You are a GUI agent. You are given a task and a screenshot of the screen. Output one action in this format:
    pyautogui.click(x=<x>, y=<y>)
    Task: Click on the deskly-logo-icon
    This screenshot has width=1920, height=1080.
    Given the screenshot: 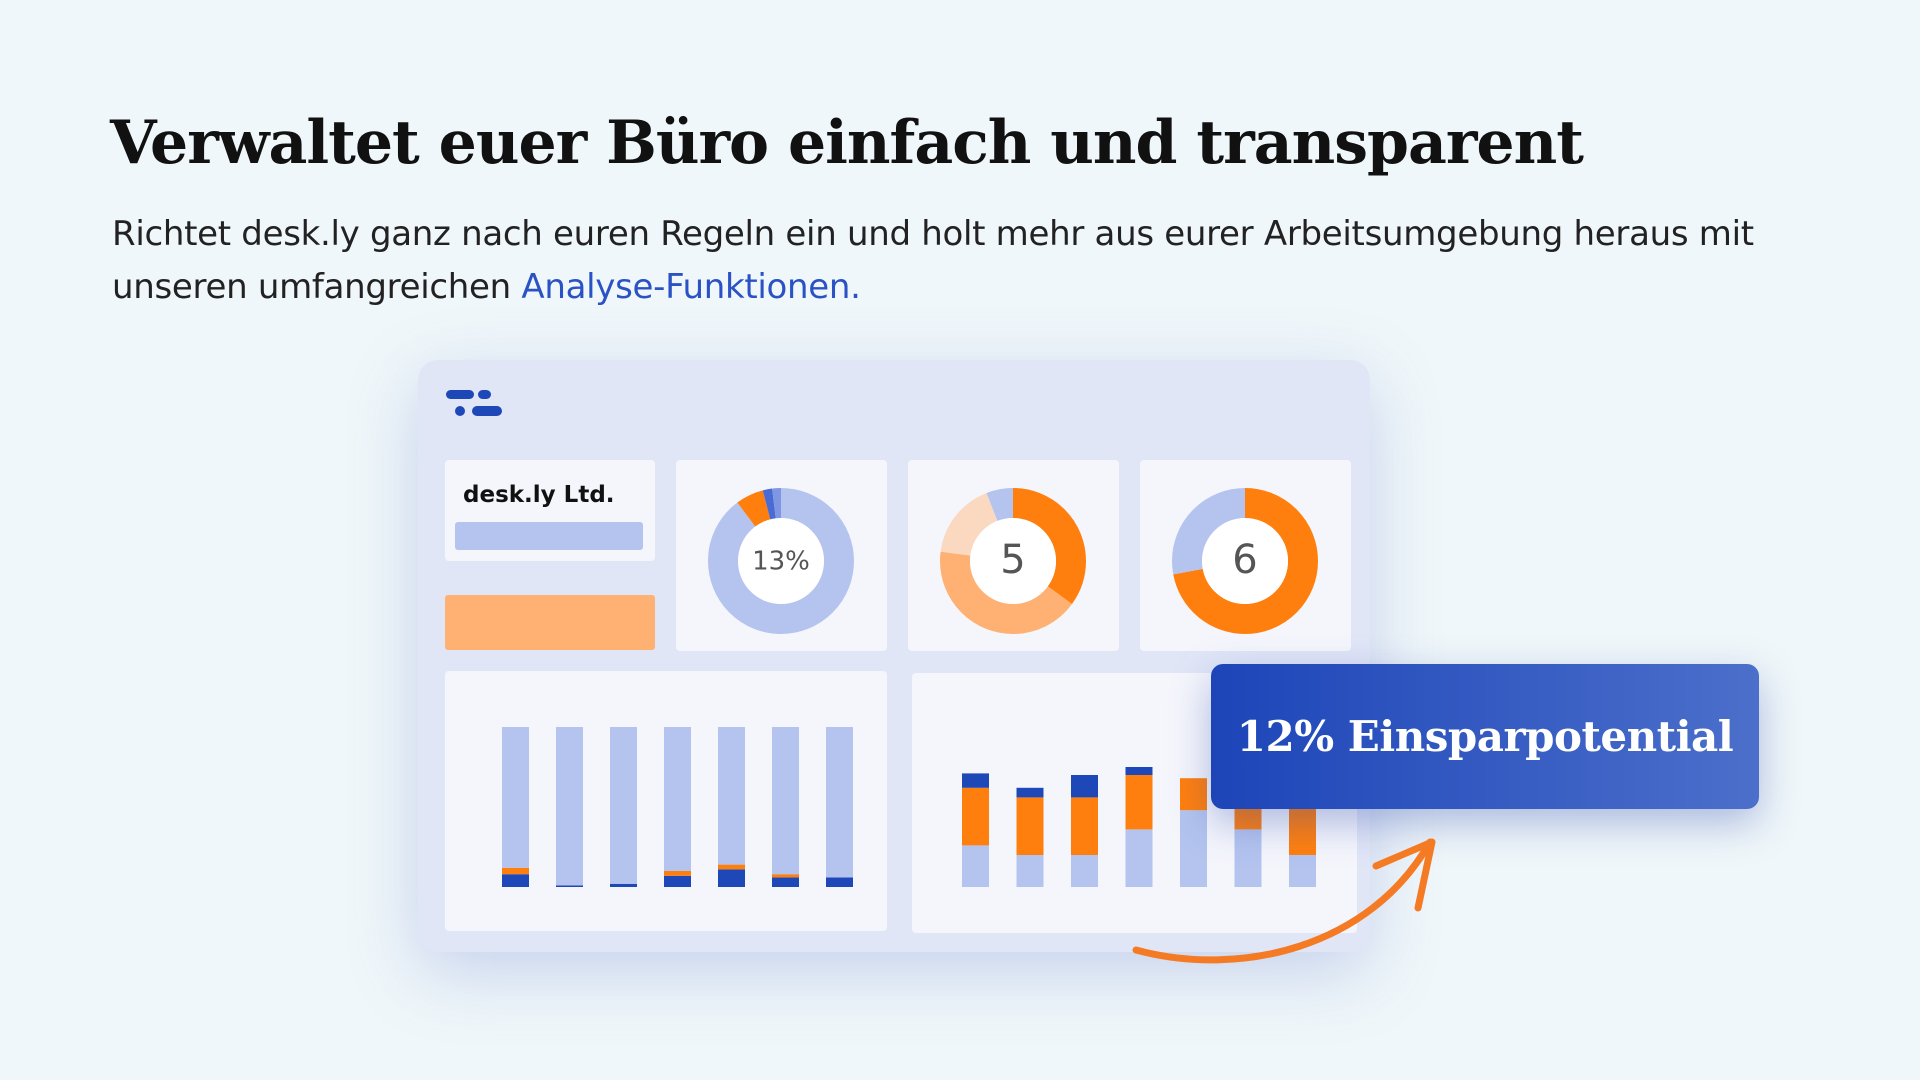 What is the action you would take?
    pyautogui.click(x=474, y=403)
    